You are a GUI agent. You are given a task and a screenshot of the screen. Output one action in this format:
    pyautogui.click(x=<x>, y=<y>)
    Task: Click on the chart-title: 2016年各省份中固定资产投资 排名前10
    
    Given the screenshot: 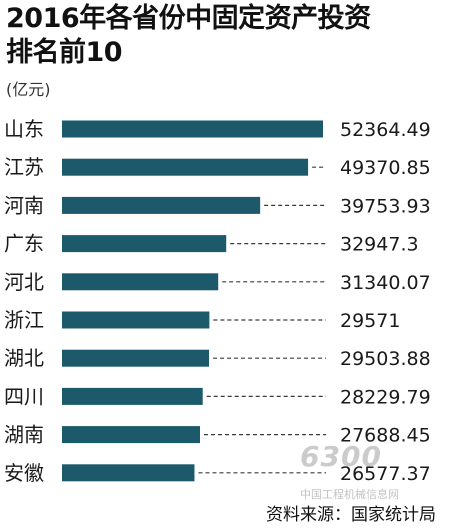 What is the action you would take?
    pyautogui.click(x=188, y=36)
    